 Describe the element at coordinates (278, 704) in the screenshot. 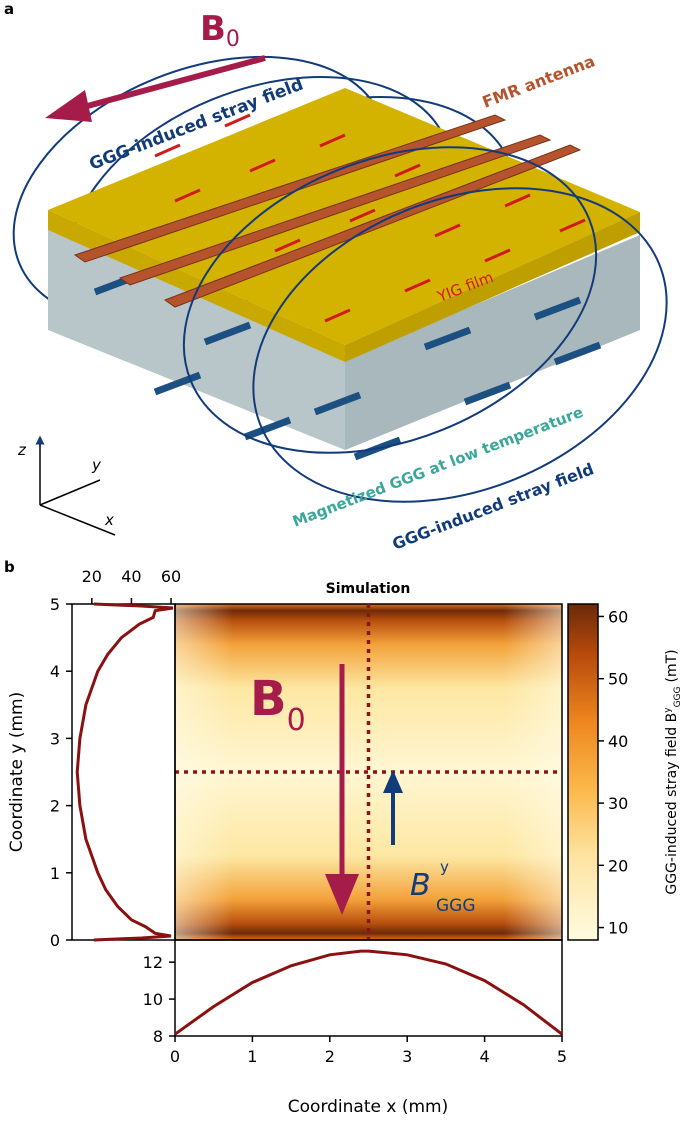

I see `b0-annotation: B0` at that location.